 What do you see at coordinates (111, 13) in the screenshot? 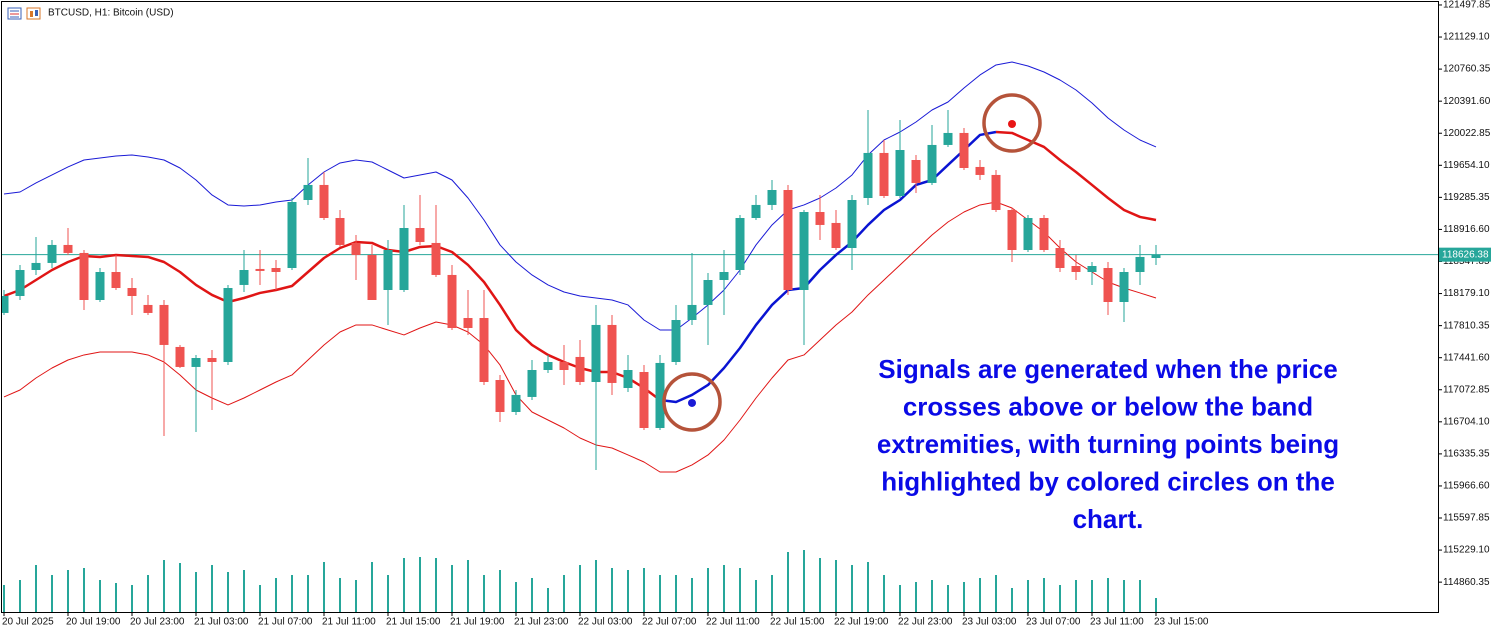
I see `chart-title: BTCUSD, H1: Bitcoin (USD)` at bounding box center [111, 13].